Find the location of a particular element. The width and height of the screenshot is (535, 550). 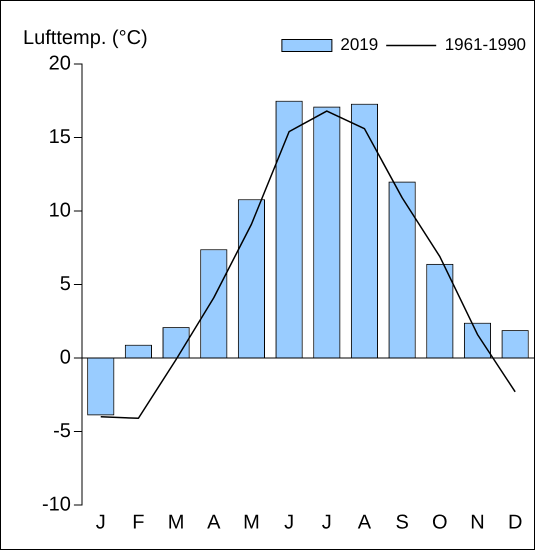

y-tick-label: -5 is located at coordinates (62, 431).